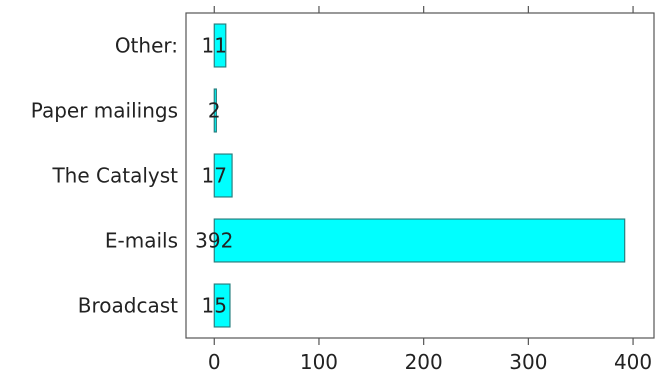 The height and width of the screenshot is (377, 670). Describe the element at coordinates (214, 241) in the screenshot. I see `value-label: 392` at that location.